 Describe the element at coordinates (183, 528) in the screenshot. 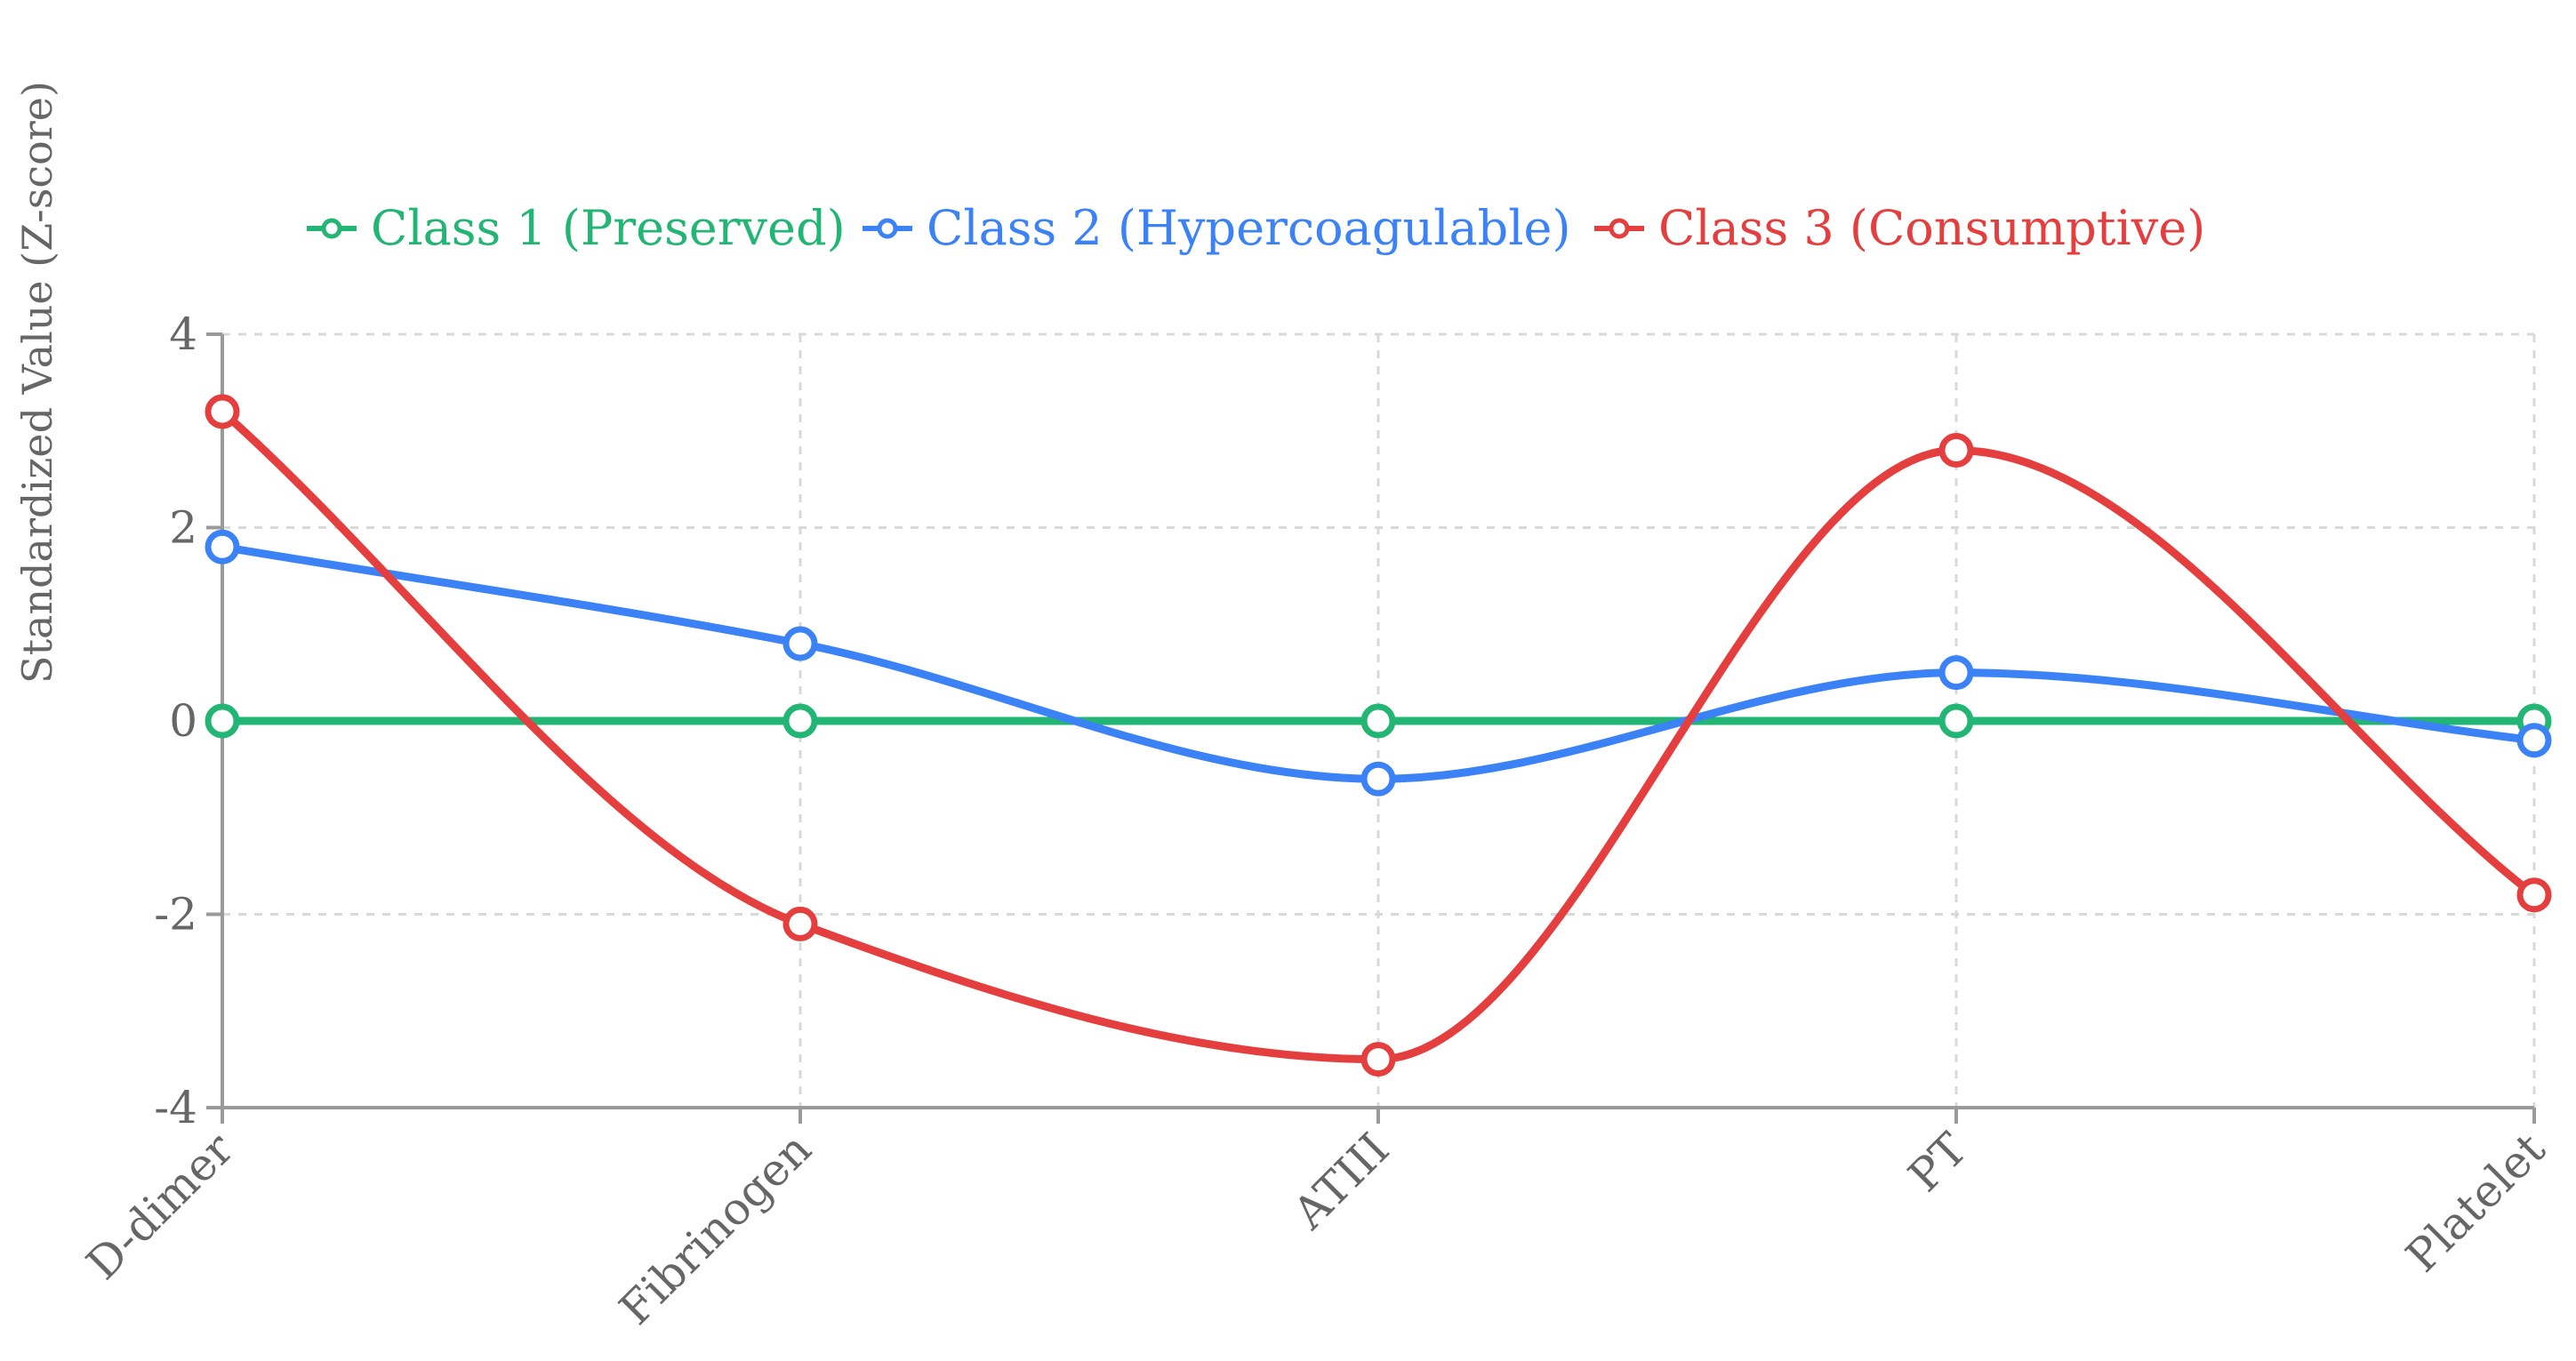

I see `y-tick-label: 2` at that location.